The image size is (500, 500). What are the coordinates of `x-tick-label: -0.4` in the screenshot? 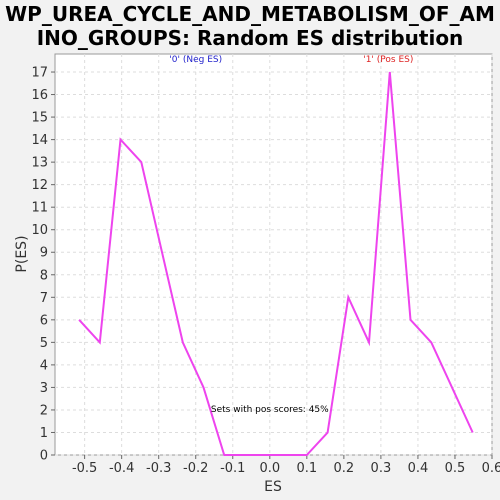 It's located at (121, 468).